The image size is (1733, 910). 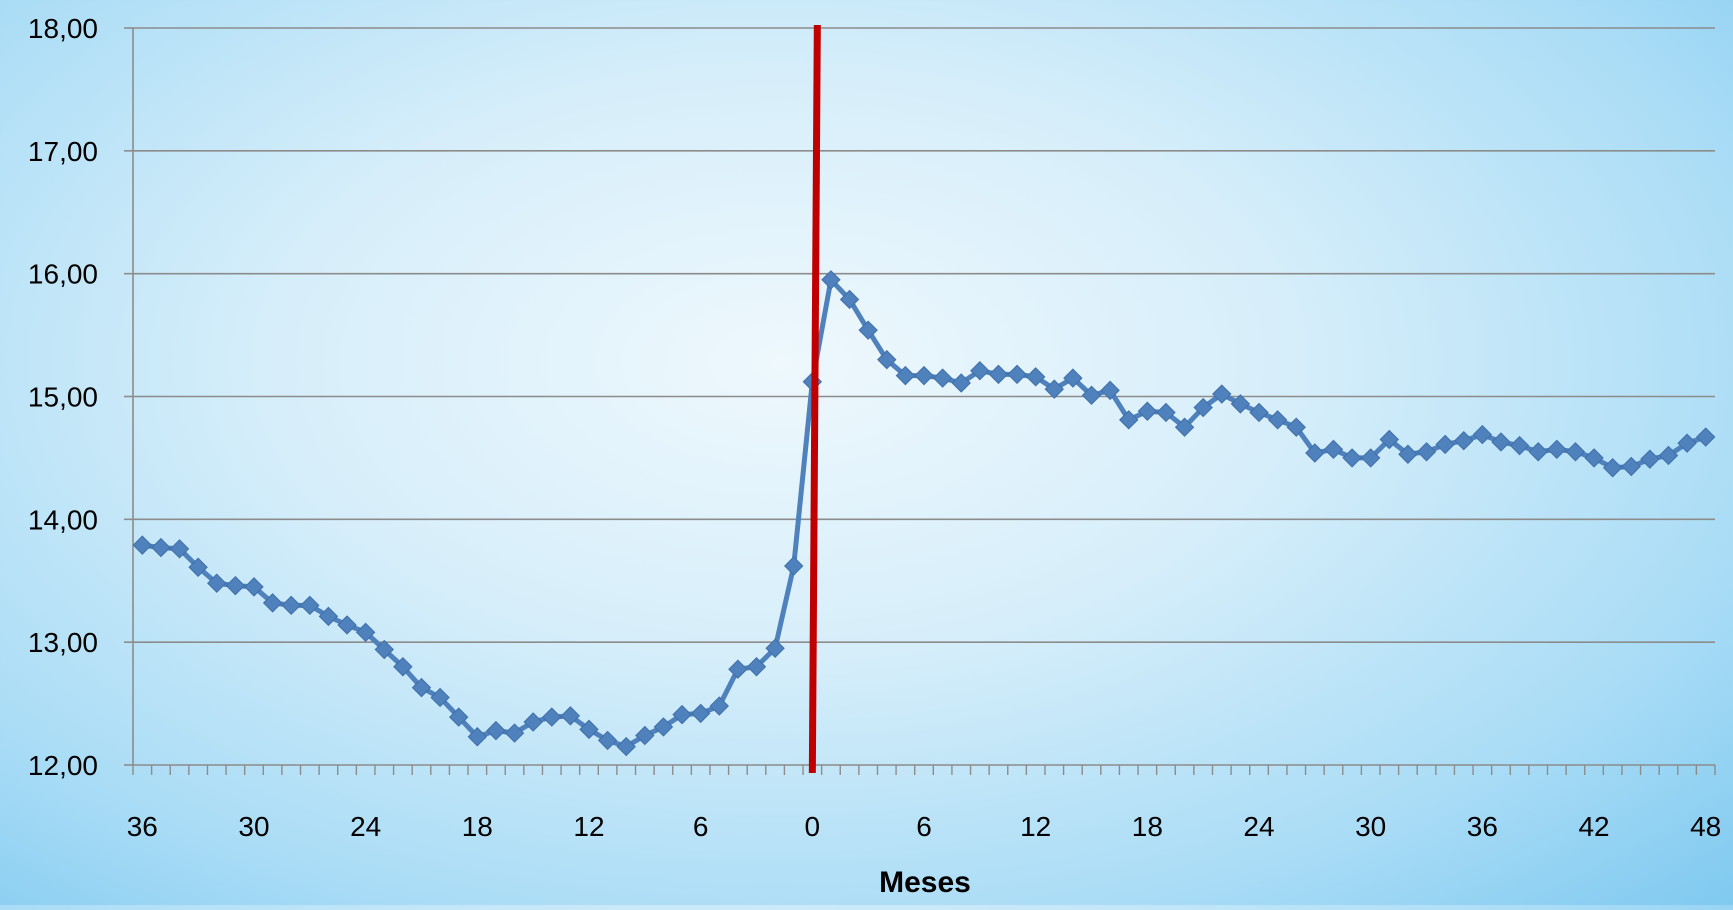 What do you see at coordinates (63, 519) in the screenshot?
I see `y-tick-label: 14,00` at bounding box center [63, 519].